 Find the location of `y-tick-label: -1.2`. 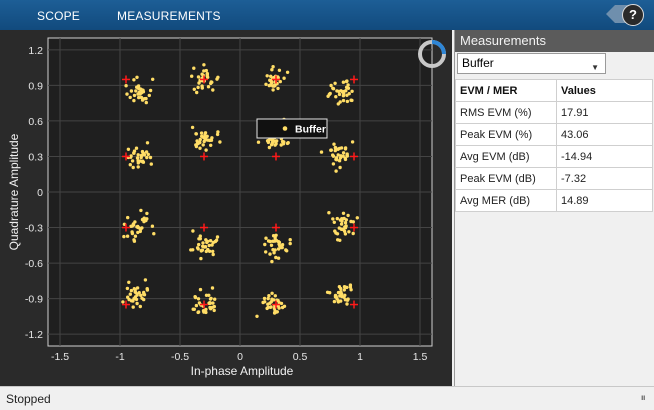

y-tick-label: -1.2 is located at coordinates (34, 335).